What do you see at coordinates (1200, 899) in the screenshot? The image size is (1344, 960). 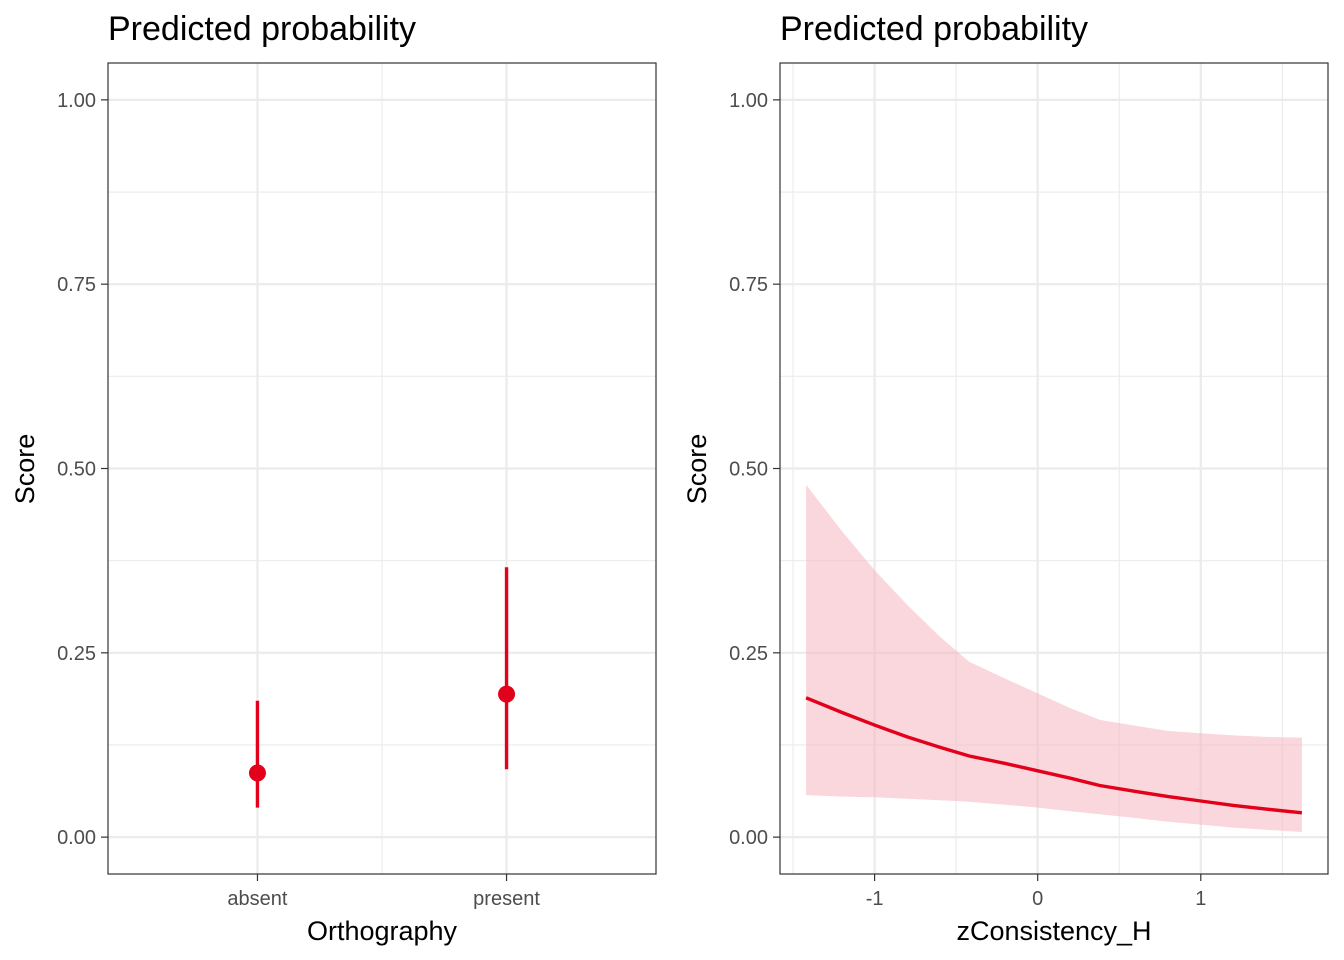 I see `x-tick-label: 1` at bounding box center [1200, 899].